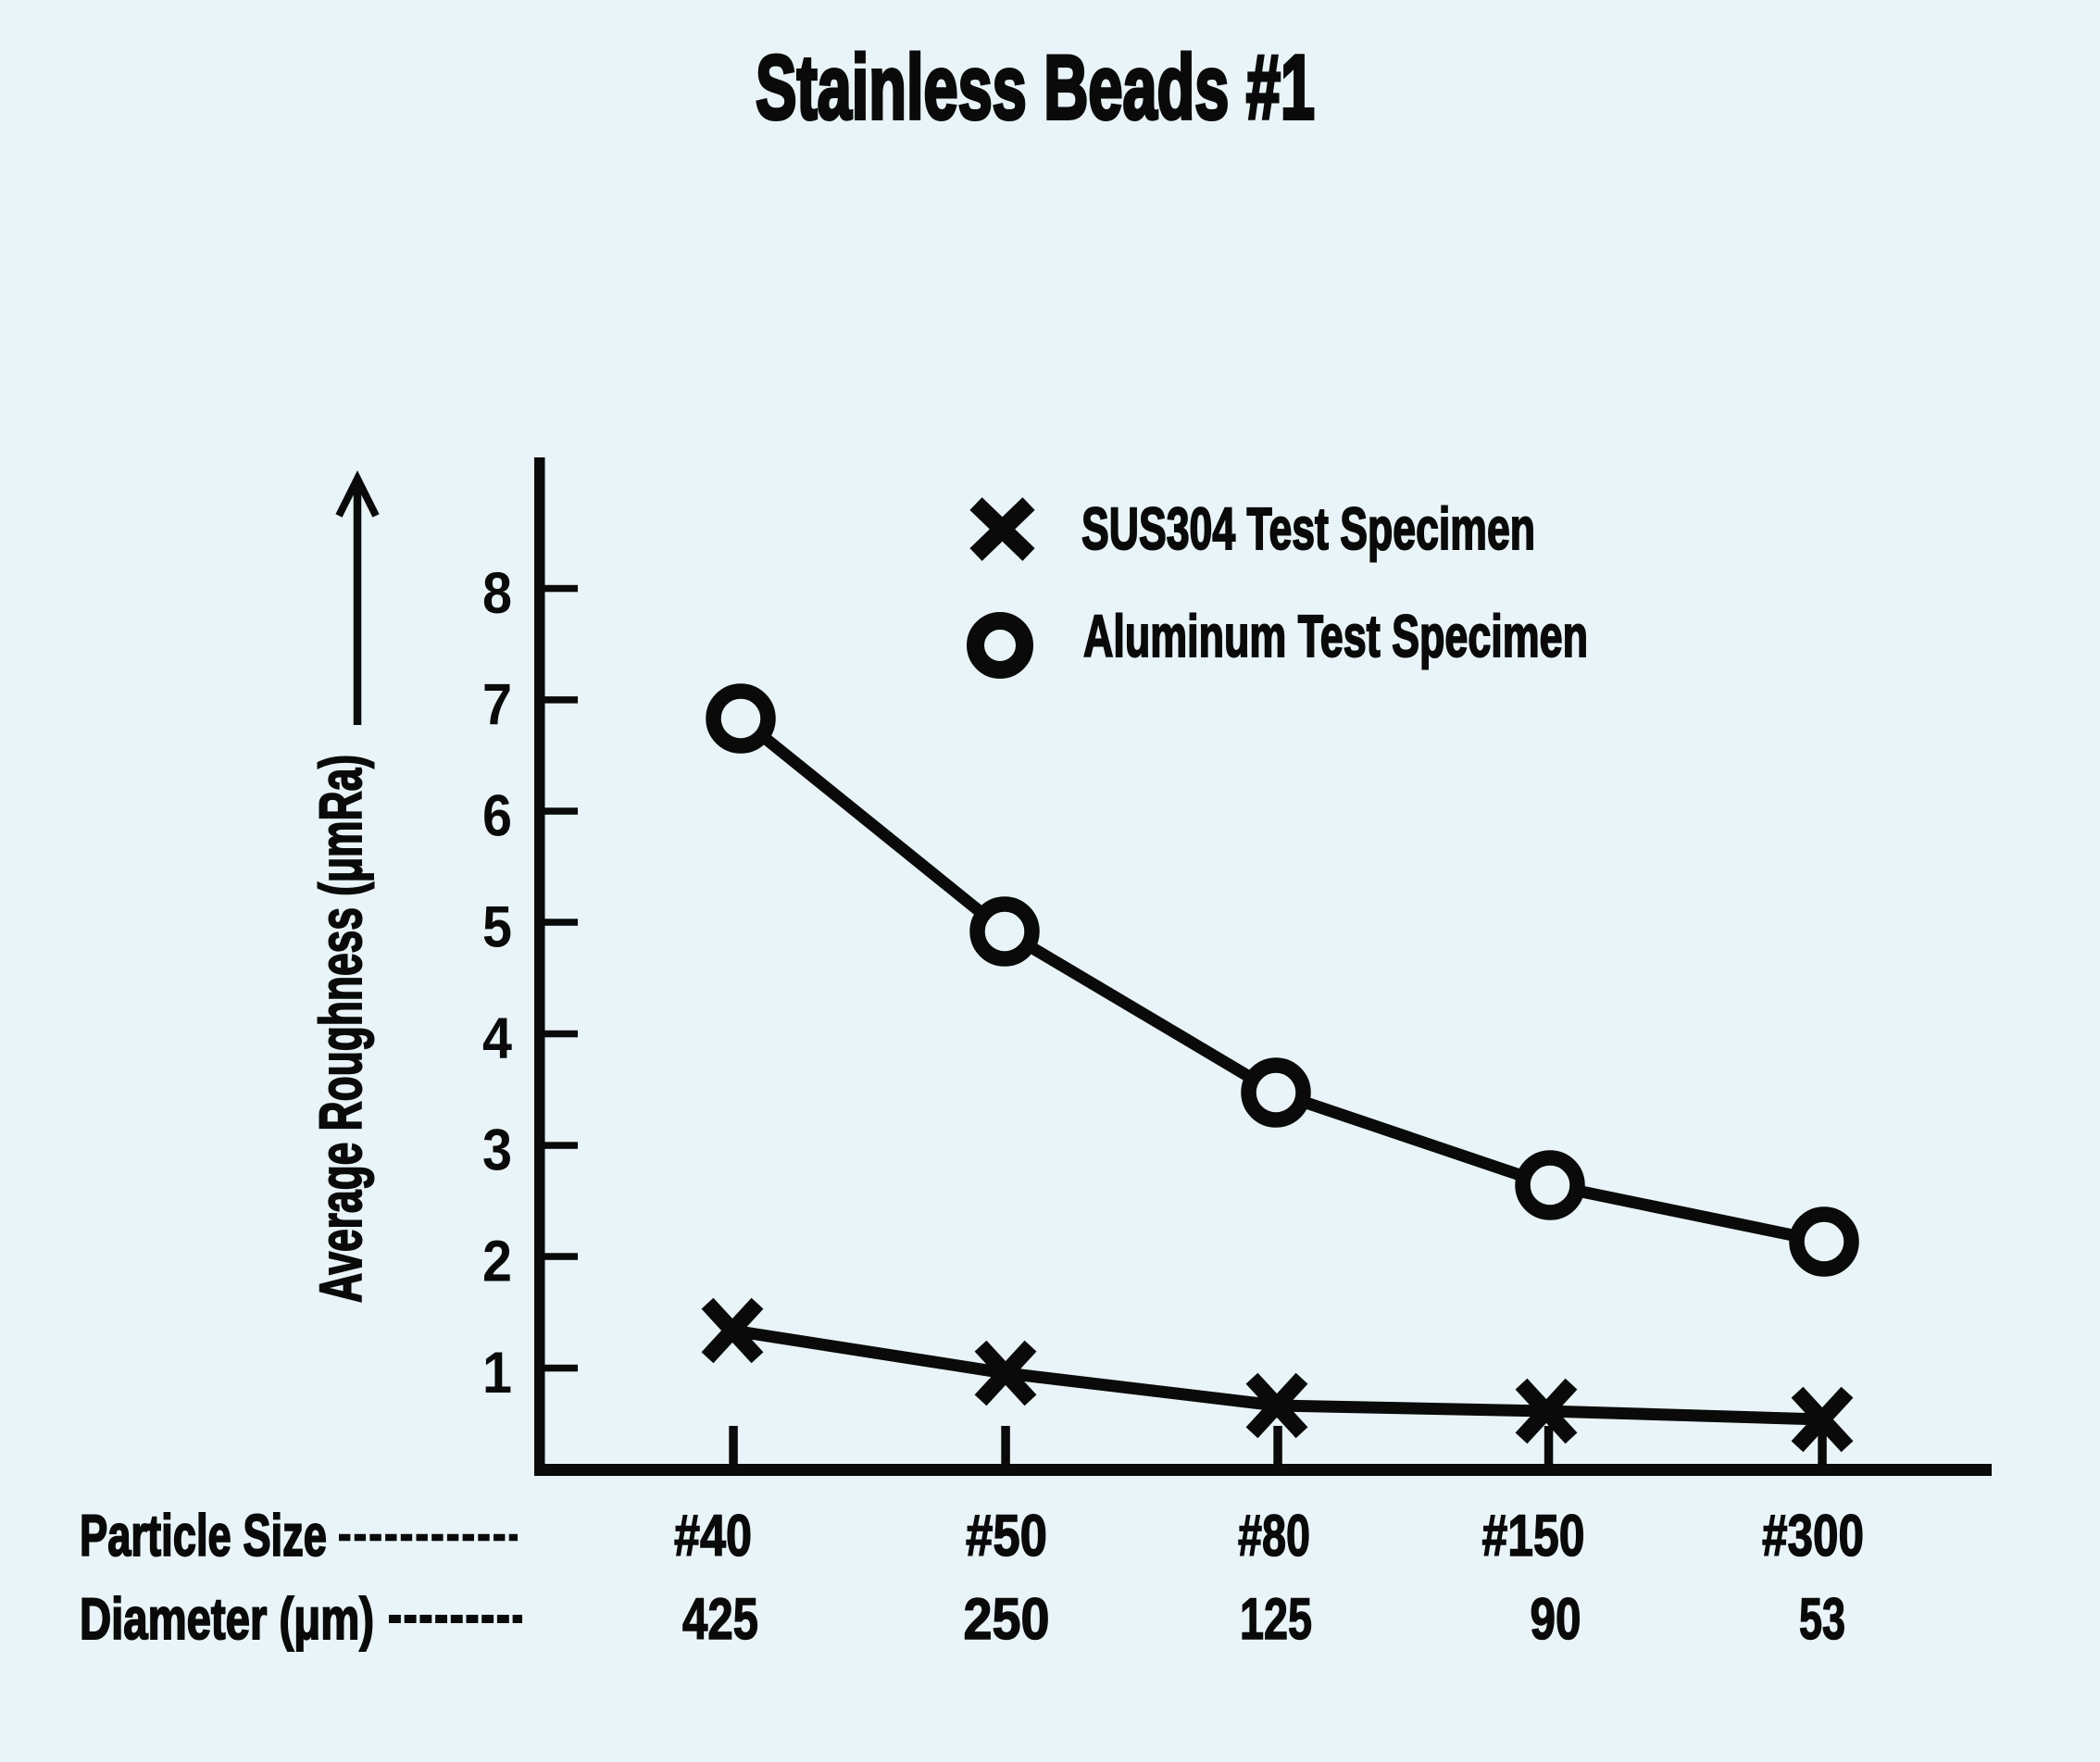  I want to click on svg-text: 125, so click(1276, 1619).